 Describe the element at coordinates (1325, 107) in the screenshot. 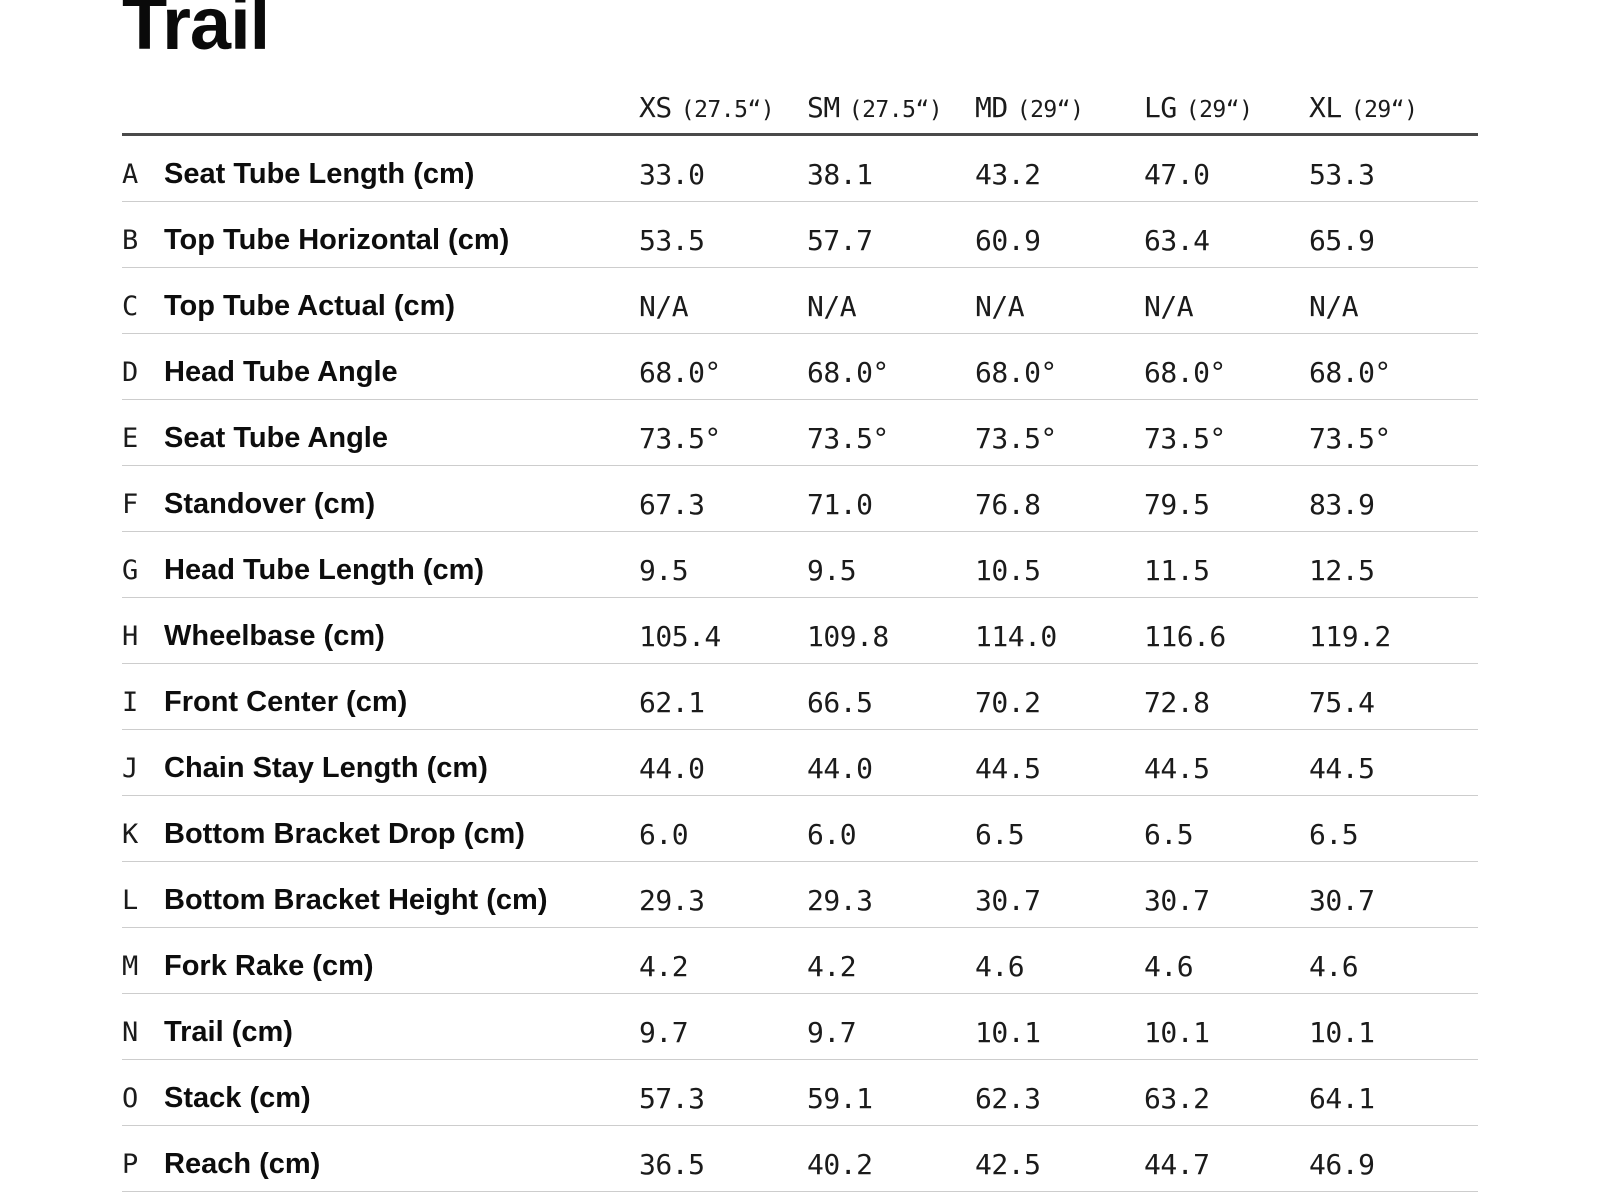

I see `size-label: XL` at that location.